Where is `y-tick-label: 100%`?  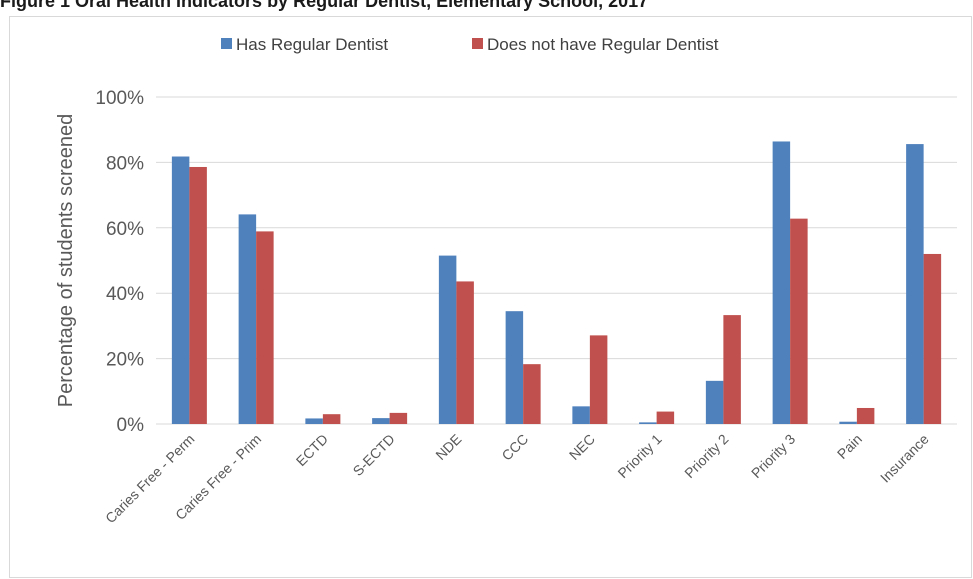
y-tick-label: 100% is located at coordinates (119, 98).